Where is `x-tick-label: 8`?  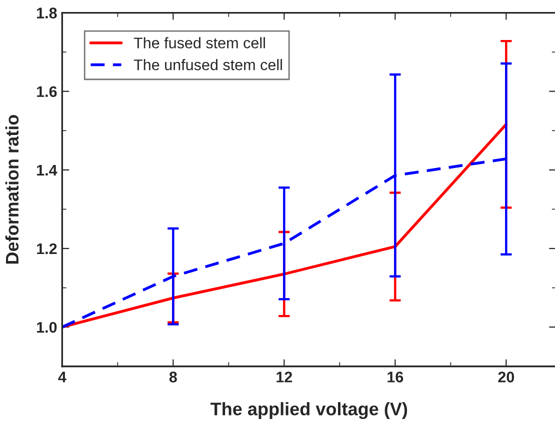 x-tick-label: 8 is located at coordinates (173, 377).